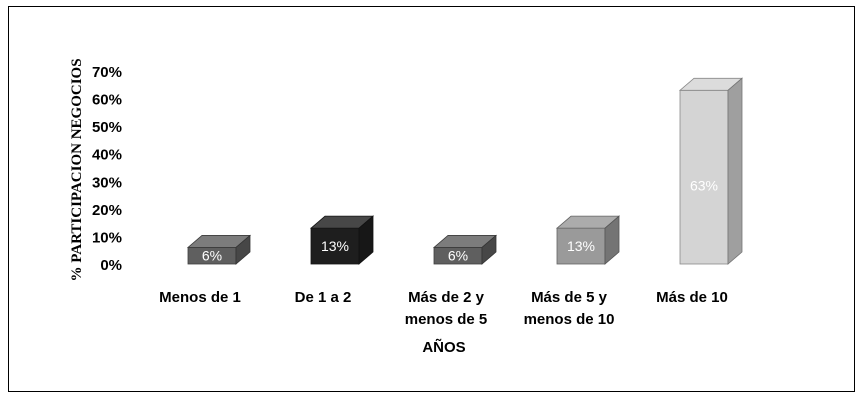 Image resolution: width=867 pixels, height=404 pixels. Describe the element at coordinates (692, 297) in the screenshot. I see `category-label: Más de 10` at that location.